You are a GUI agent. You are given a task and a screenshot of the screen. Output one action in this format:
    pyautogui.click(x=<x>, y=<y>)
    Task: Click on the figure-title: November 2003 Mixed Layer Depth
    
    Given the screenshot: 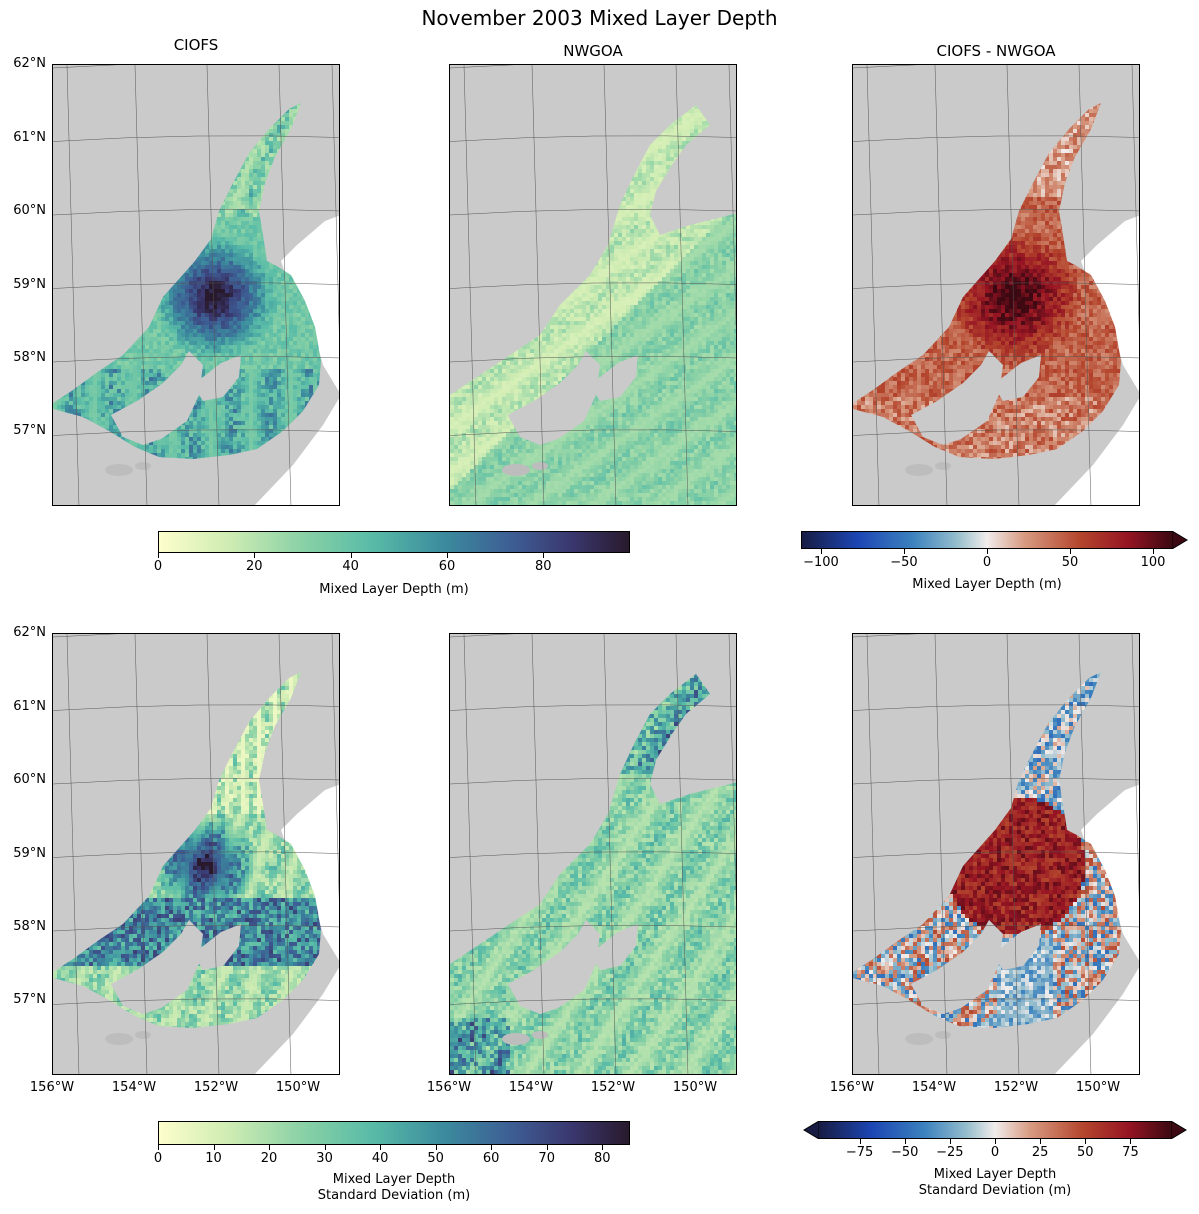 What is the action you would take?
    pyautogui.click(x=599, y=18)
    